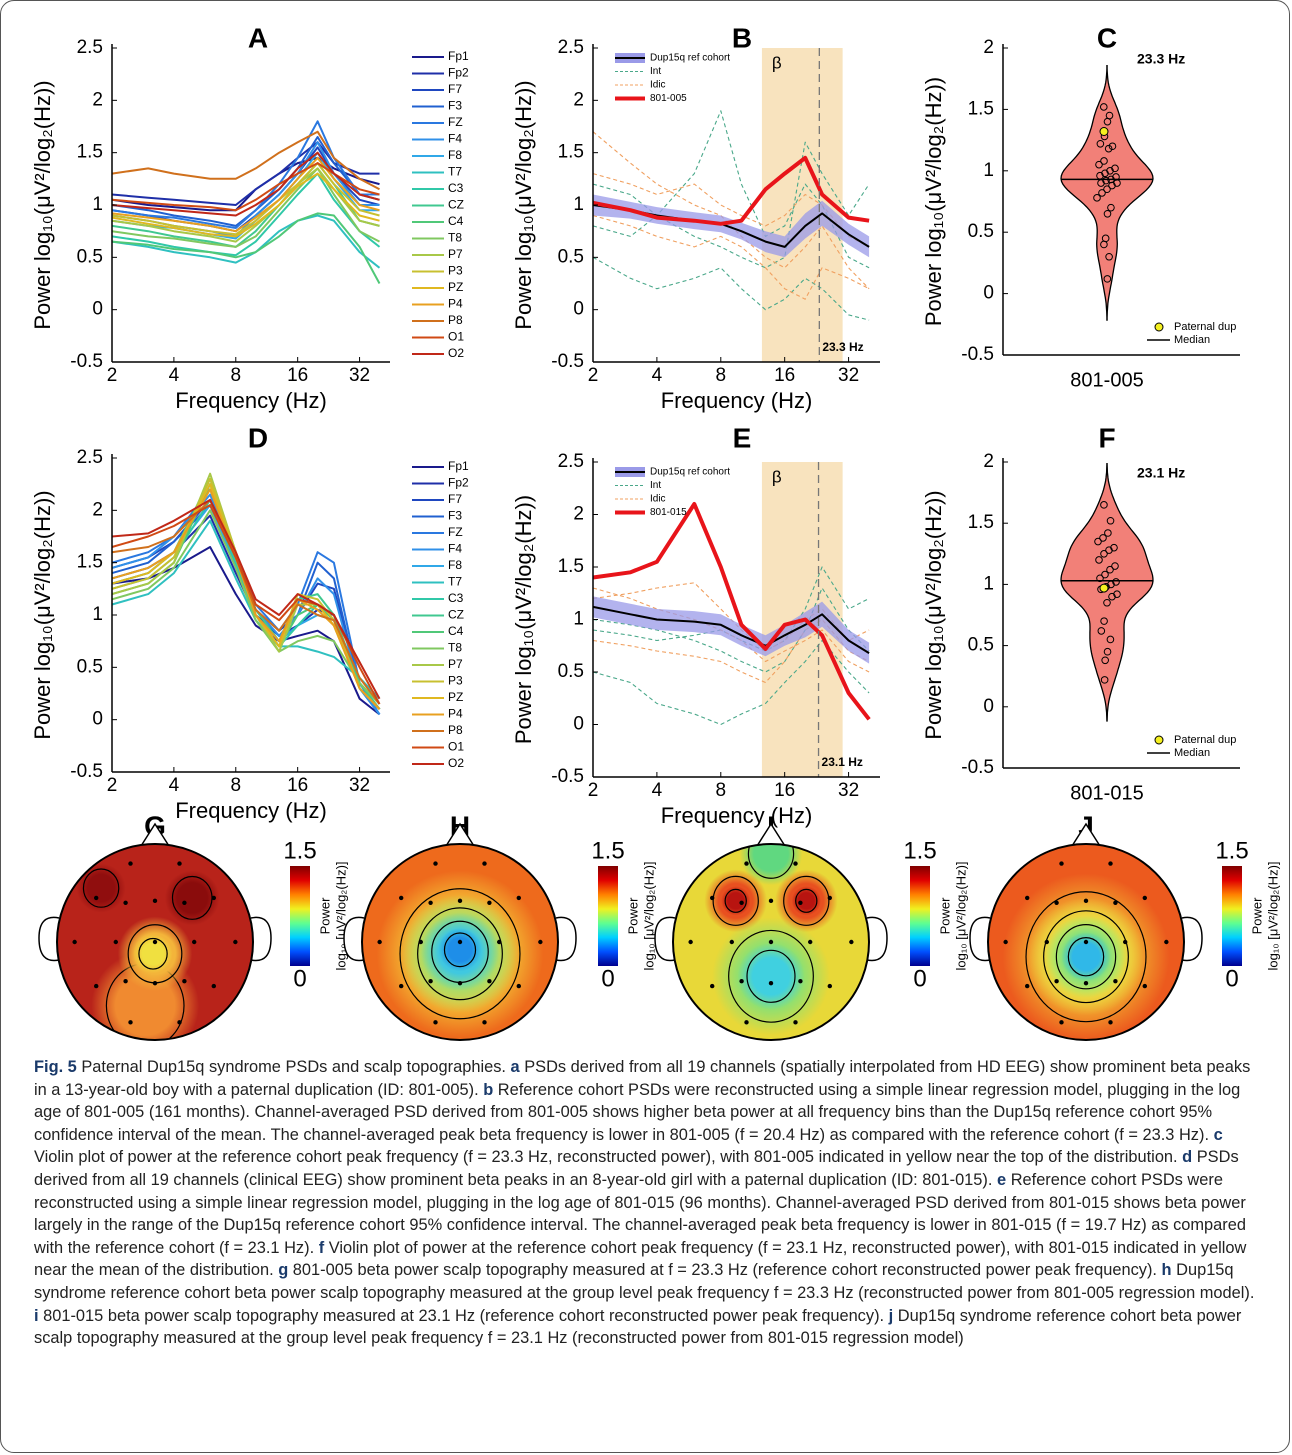 The image size is (1292, 1455). I want to click on panel-title: A, so click(258, 37).